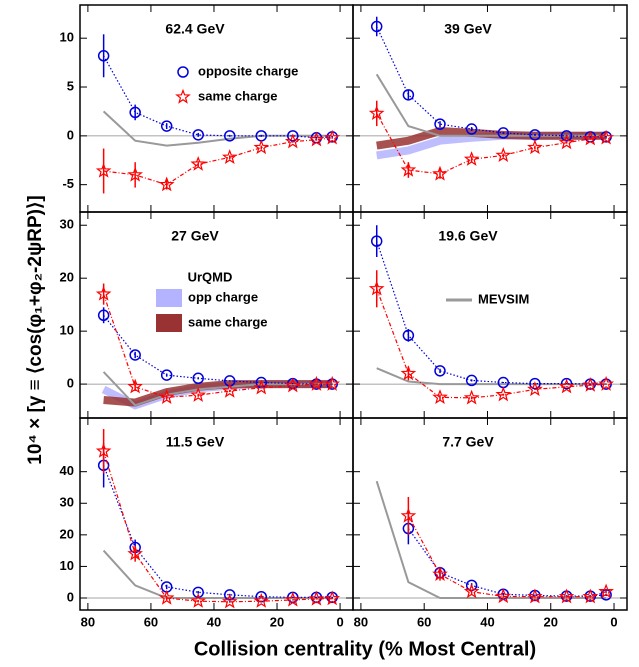 Image resolution: width=639 pixels, height=667 pixels. What do you see at coordinates (210, 276) in the screenshot?
I see `legend-title: UrQMD` at bounding box center [210, 276].